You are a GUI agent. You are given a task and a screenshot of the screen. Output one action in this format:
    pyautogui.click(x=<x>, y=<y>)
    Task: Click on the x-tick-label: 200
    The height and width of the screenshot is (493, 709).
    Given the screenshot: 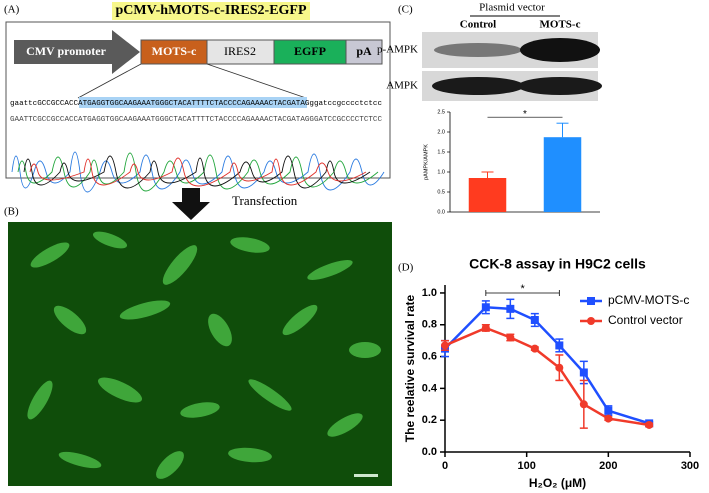 What is the action you would take?
    pyautogui.click(x=608, y=466)
    